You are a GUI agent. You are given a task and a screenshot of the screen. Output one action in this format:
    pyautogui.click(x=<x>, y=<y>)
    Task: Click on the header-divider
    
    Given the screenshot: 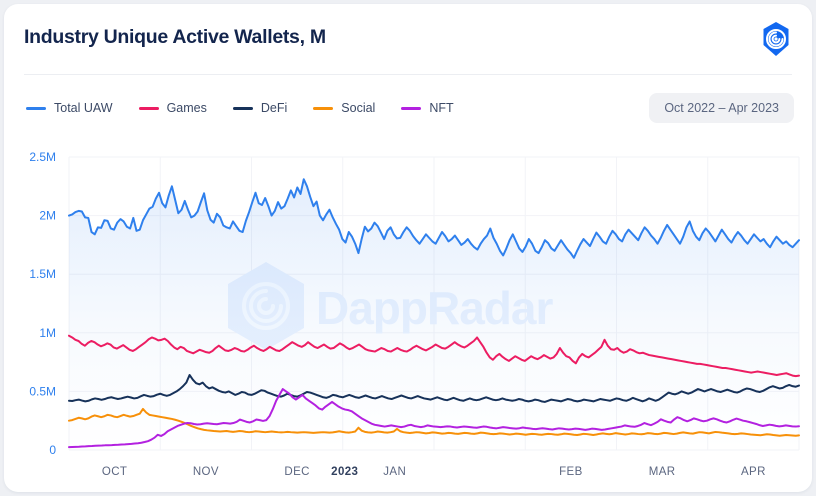 What is the action you would take?
    pyautogui.click(x=408, y=74)
    